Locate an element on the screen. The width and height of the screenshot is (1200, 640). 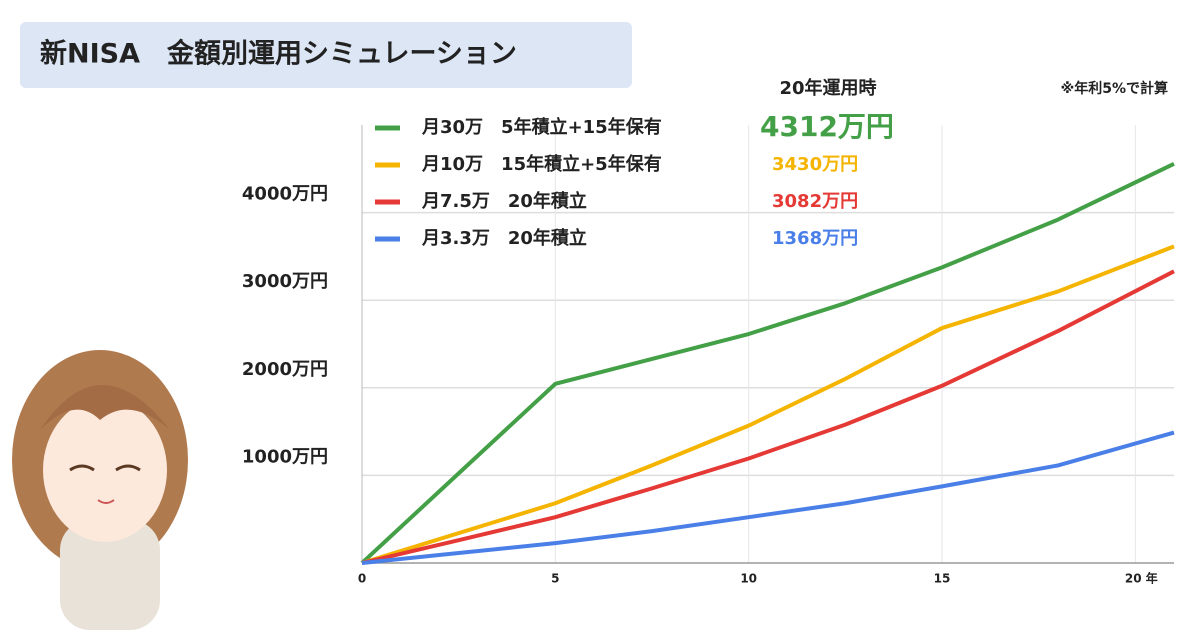
legend-label: 月10万 15年積立+5年保有 is located at coordinates (541, 164).